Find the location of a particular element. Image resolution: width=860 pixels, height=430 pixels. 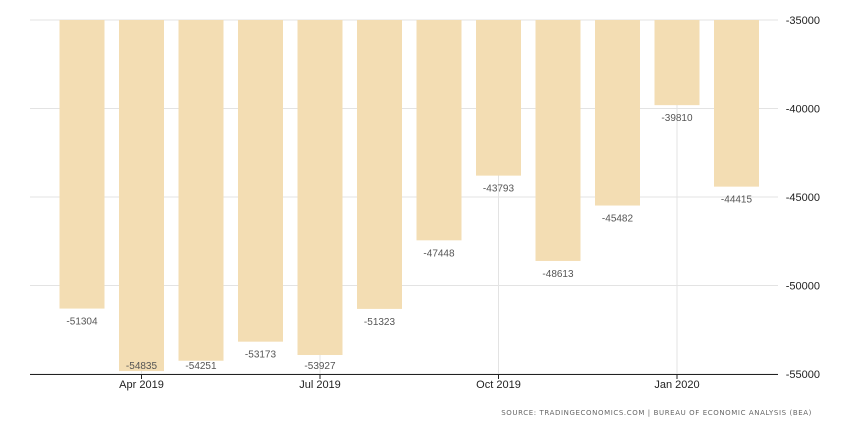

data-label: -44415 is located at coordinates (737, 200).